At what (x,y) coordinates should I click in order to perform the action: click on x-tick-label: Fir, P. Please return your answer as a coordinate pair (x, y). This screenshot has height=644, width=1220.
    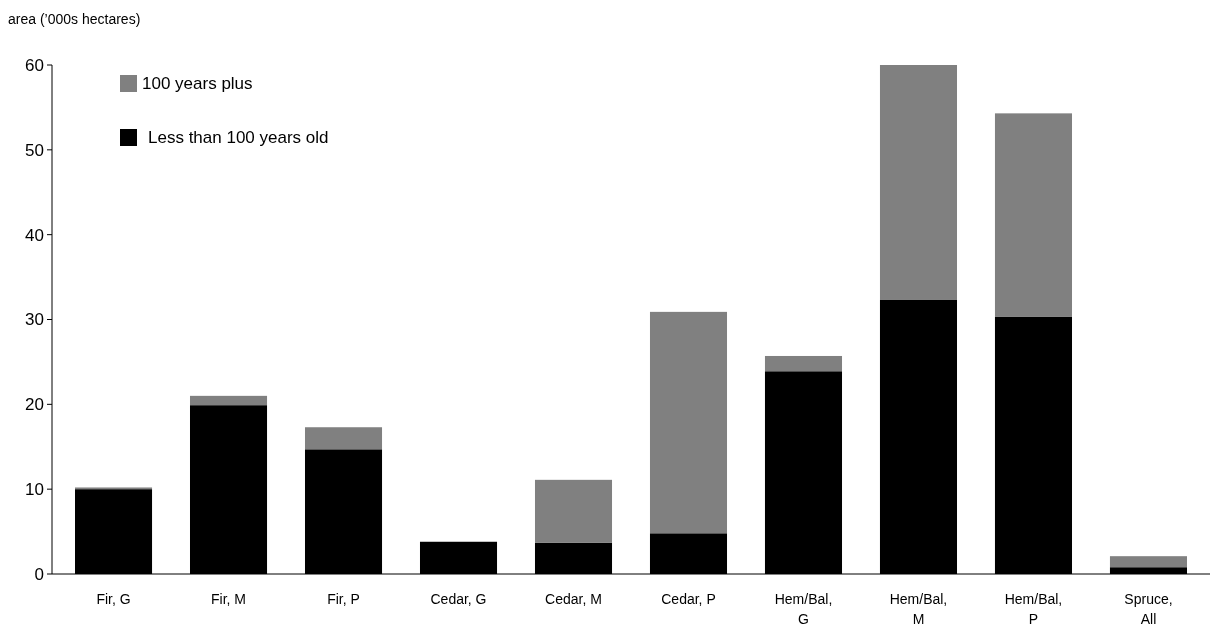
    Looking at the image, I should click on (343, 599).